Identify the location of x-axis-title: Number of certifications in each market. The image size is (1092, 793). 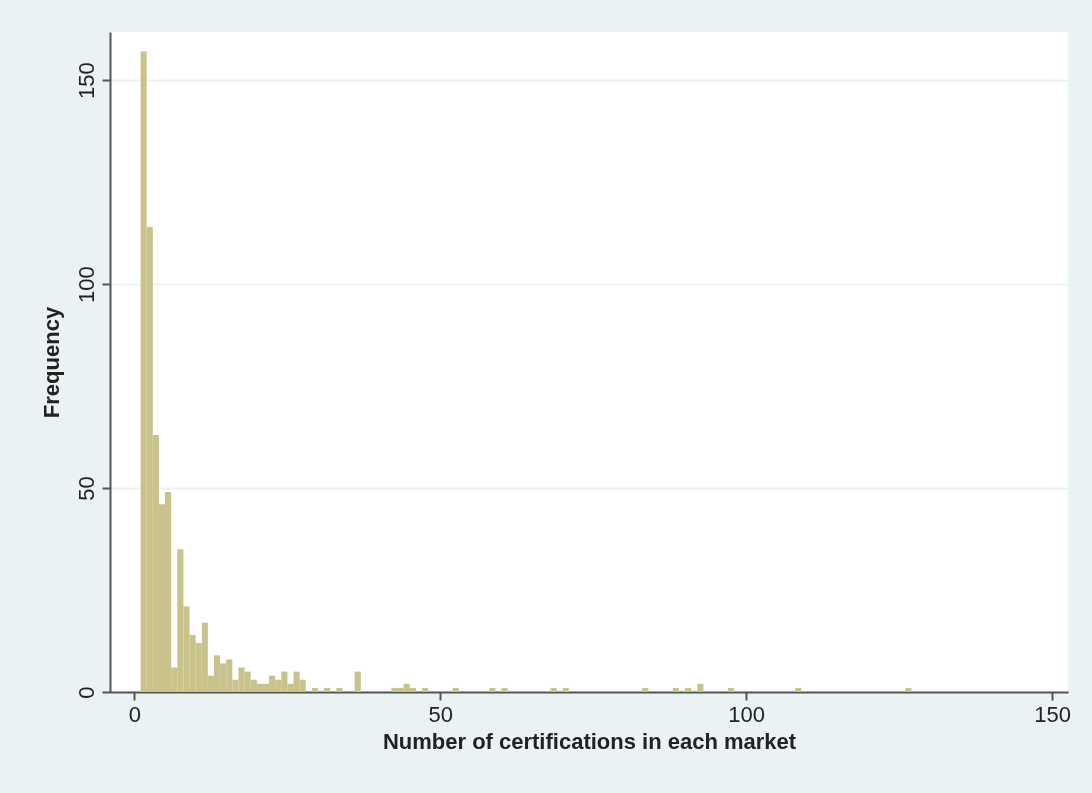
(589, 741).